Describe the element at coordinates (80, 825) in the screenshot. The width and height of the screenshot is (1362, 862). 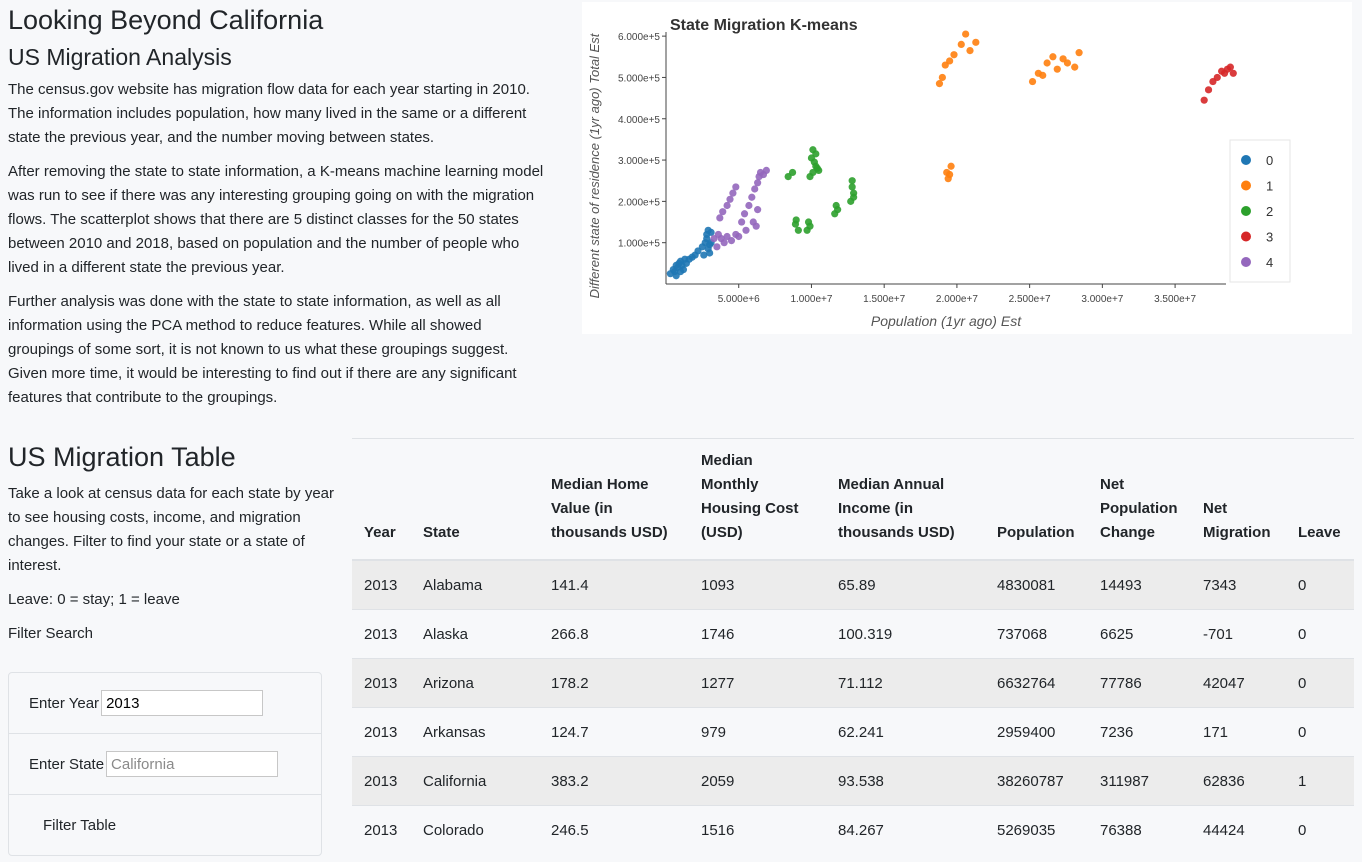
I see `filter-table-button: Filter Table` at that location.